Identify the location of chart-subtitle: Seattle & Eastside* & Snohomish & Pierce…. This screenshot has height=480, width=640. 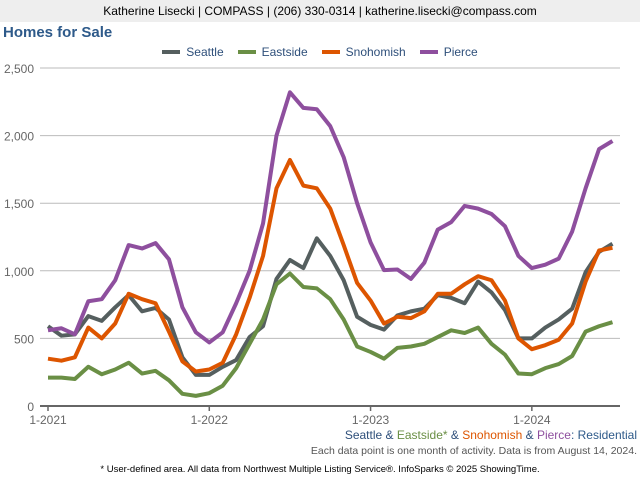
(491, 435).